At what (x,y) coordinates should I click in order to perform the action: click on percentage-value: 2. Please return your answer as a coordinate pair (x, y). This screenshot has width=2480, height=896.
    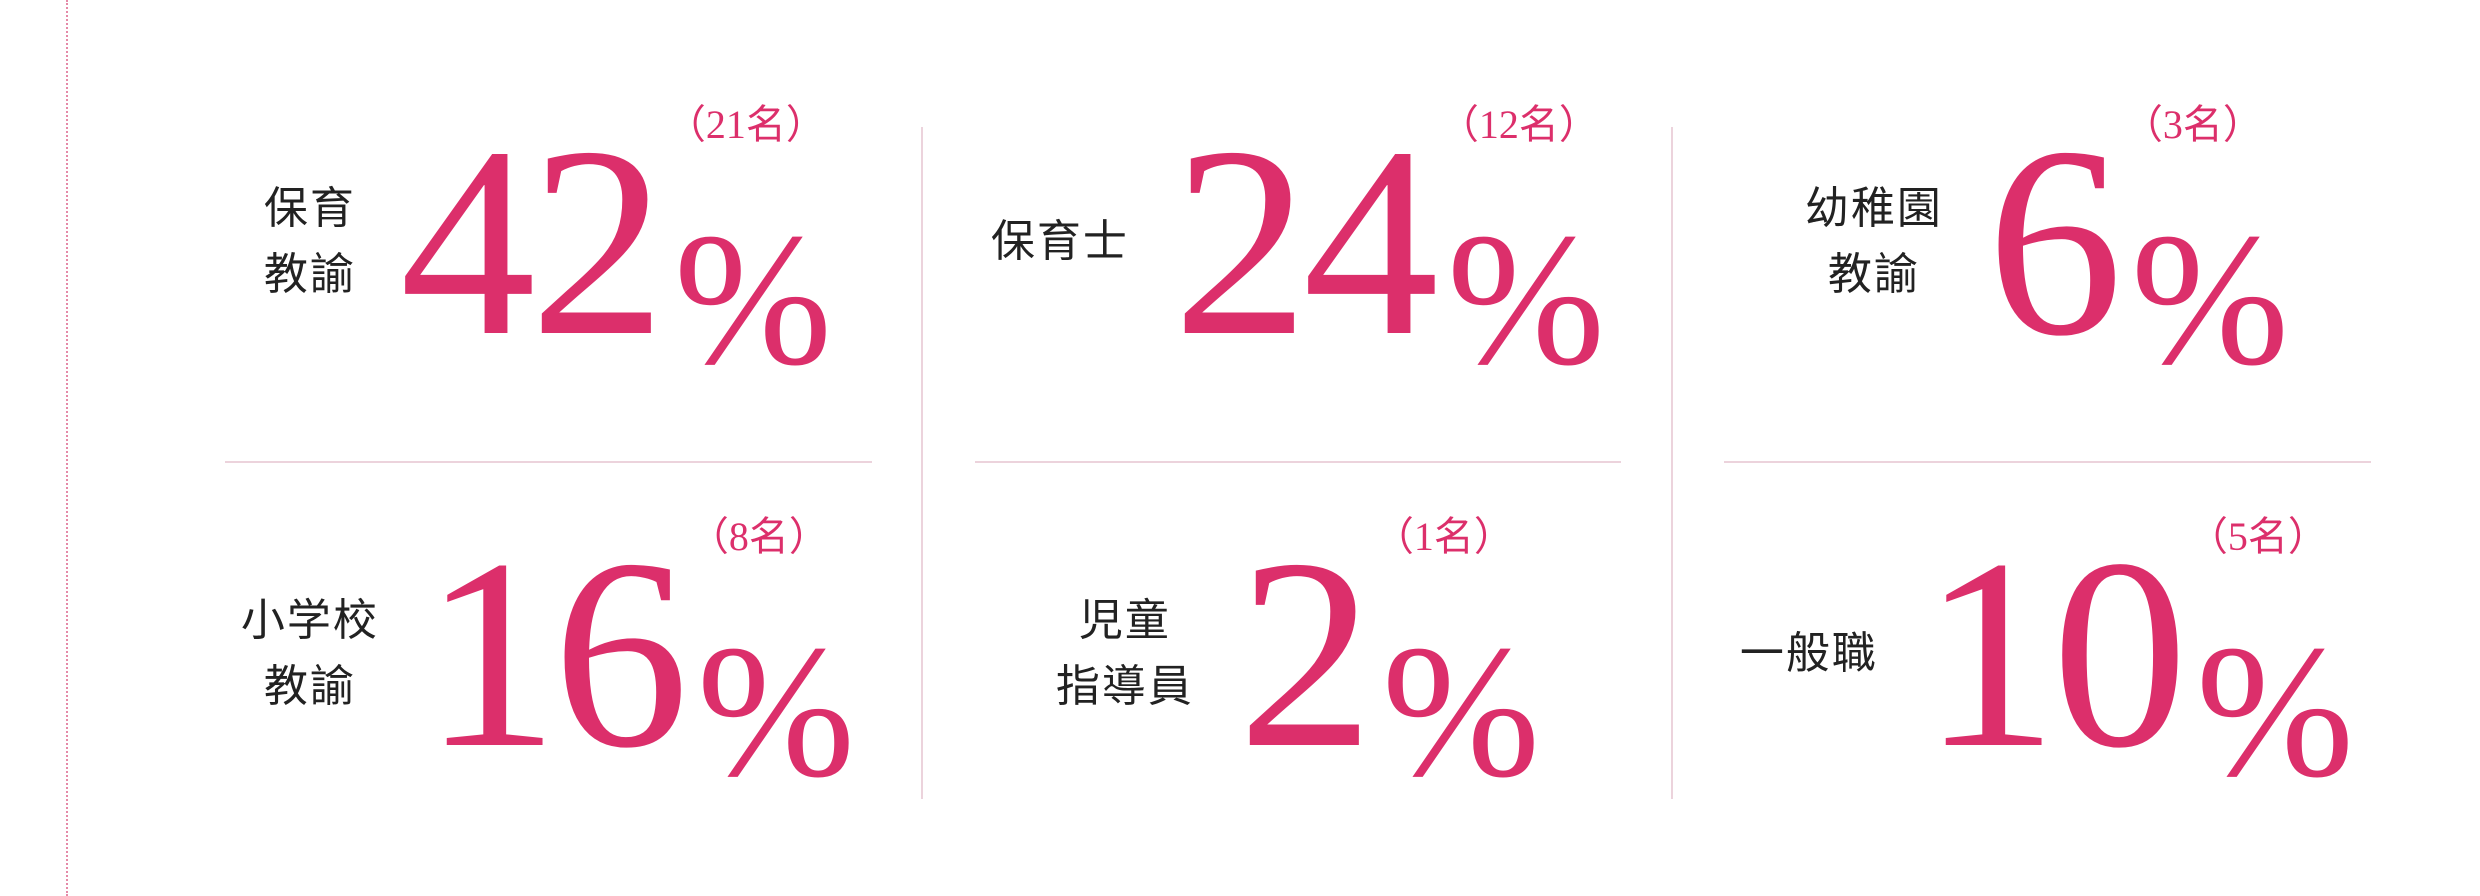
    Looking at the image, I should click on (1305, 654).